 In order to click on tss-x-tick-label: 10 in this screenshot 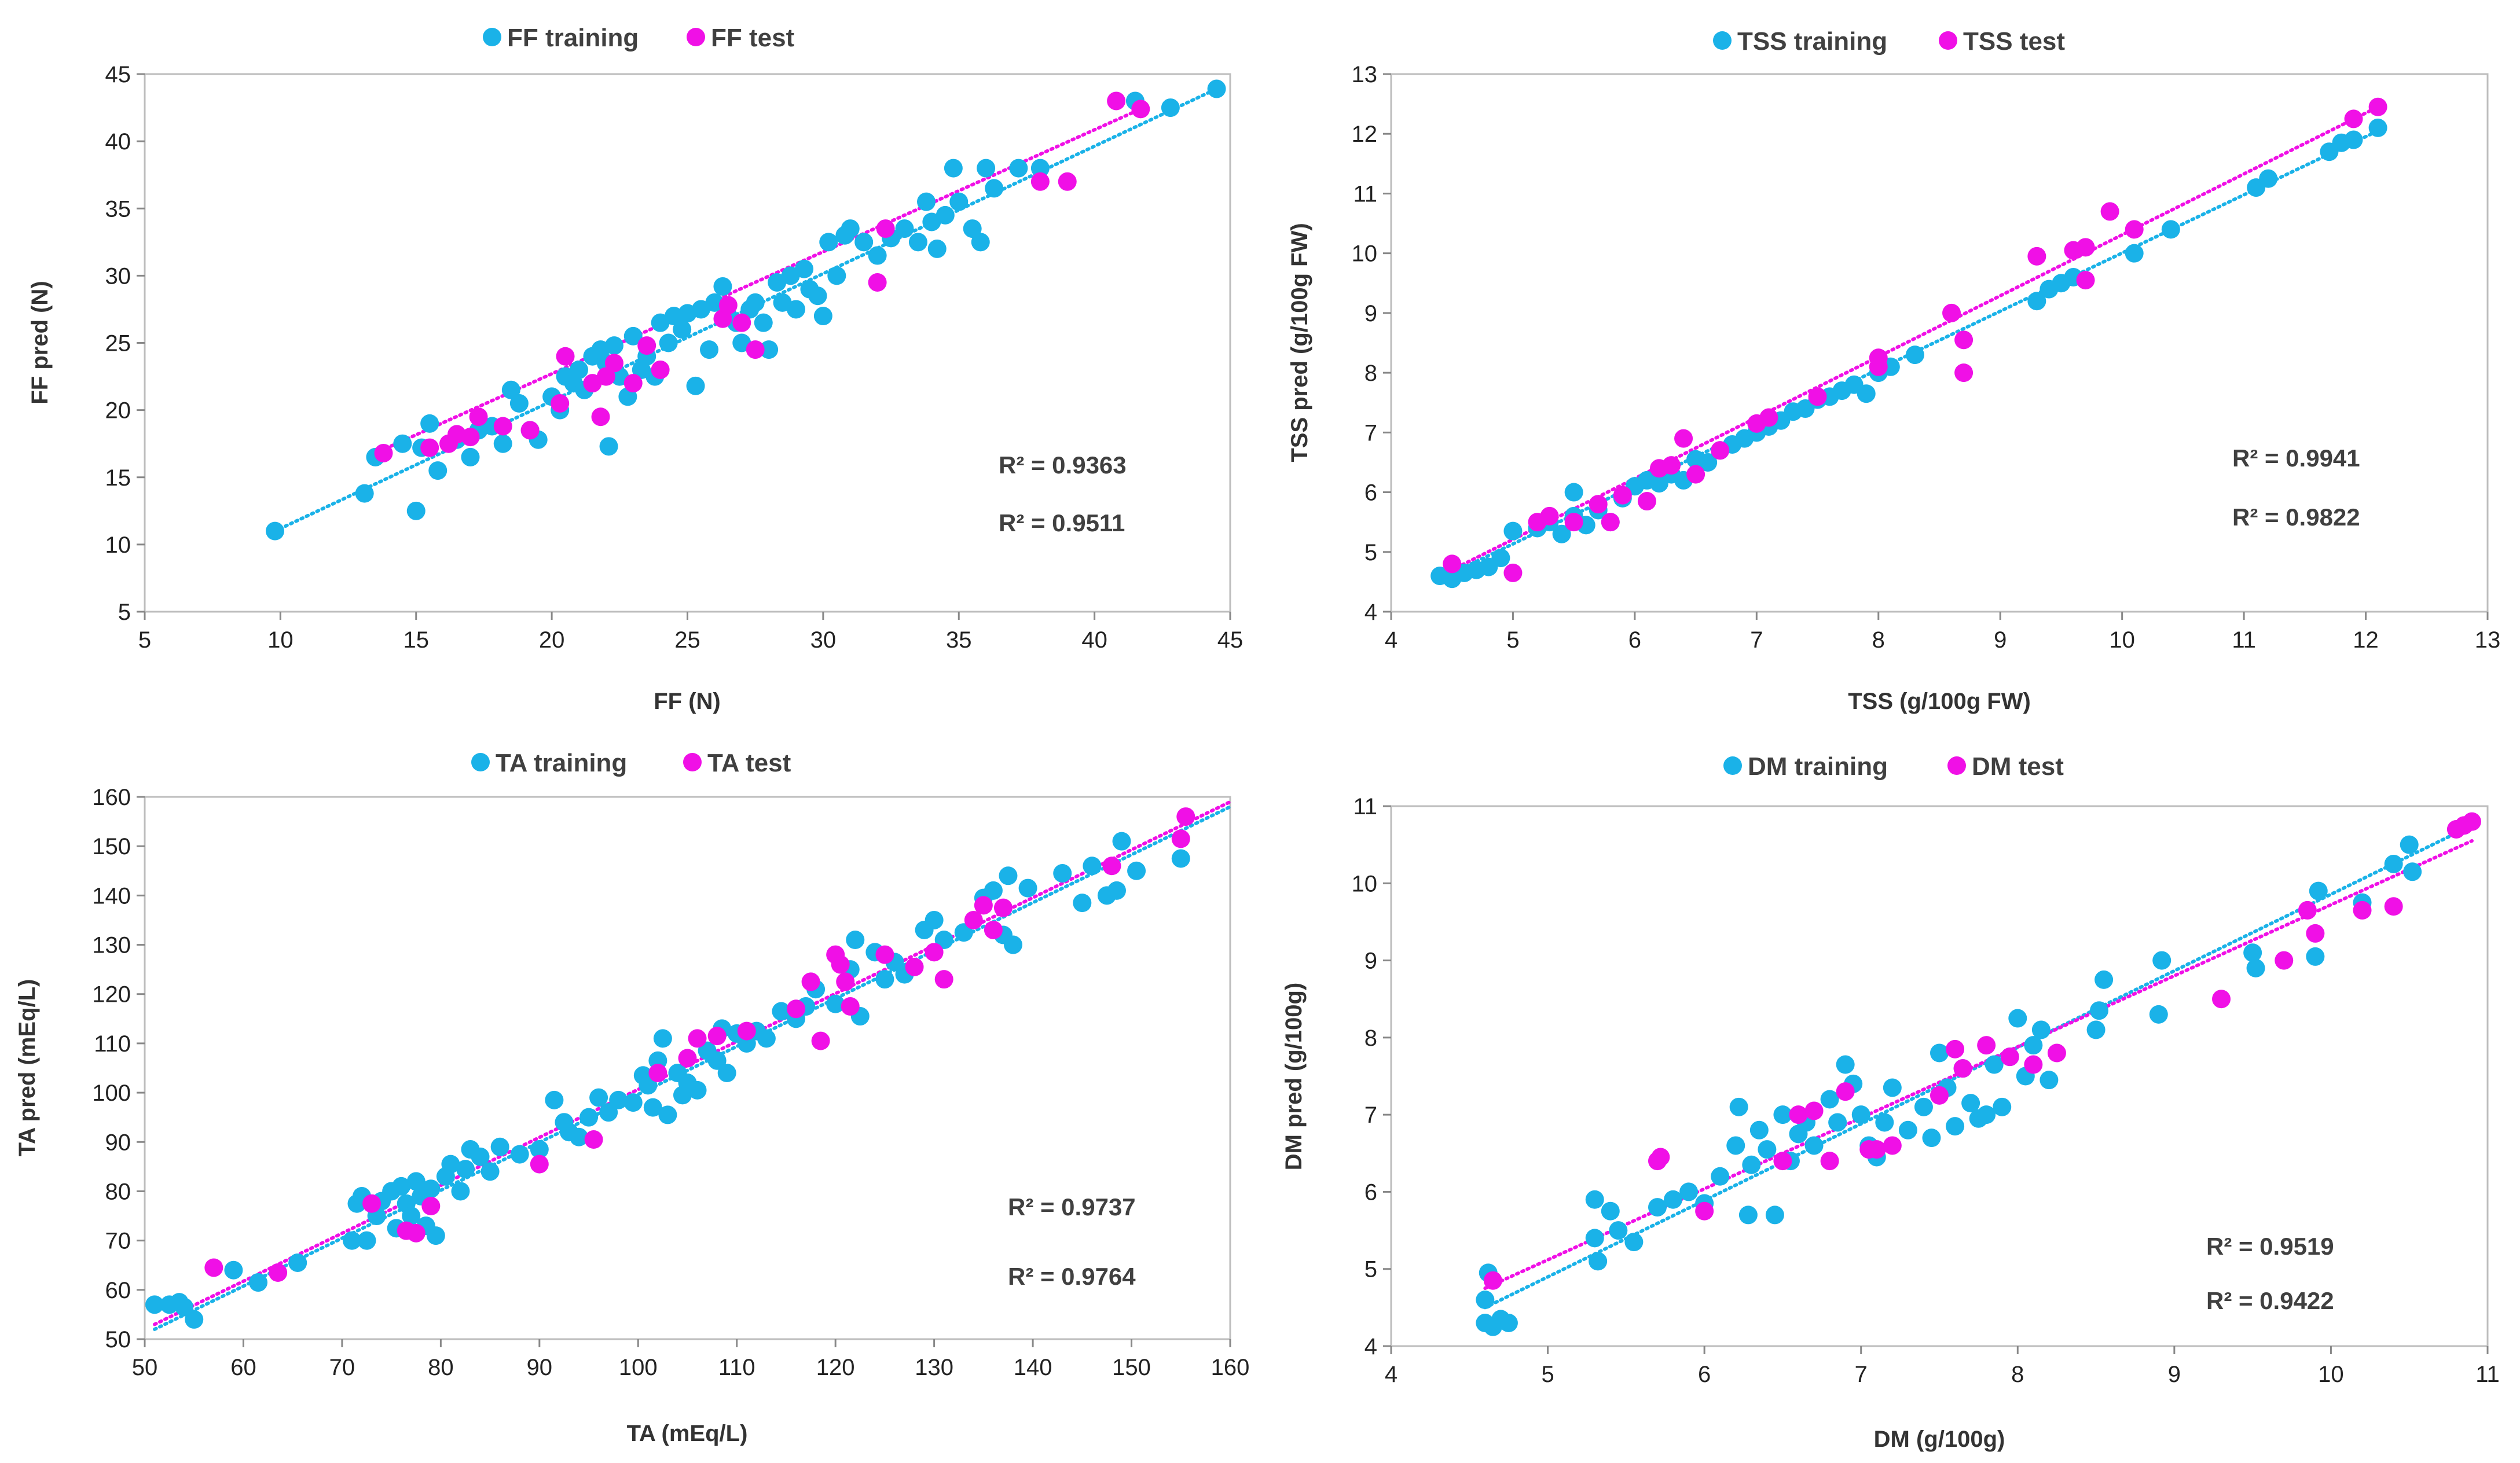, I will do `click(2122, 640)`.